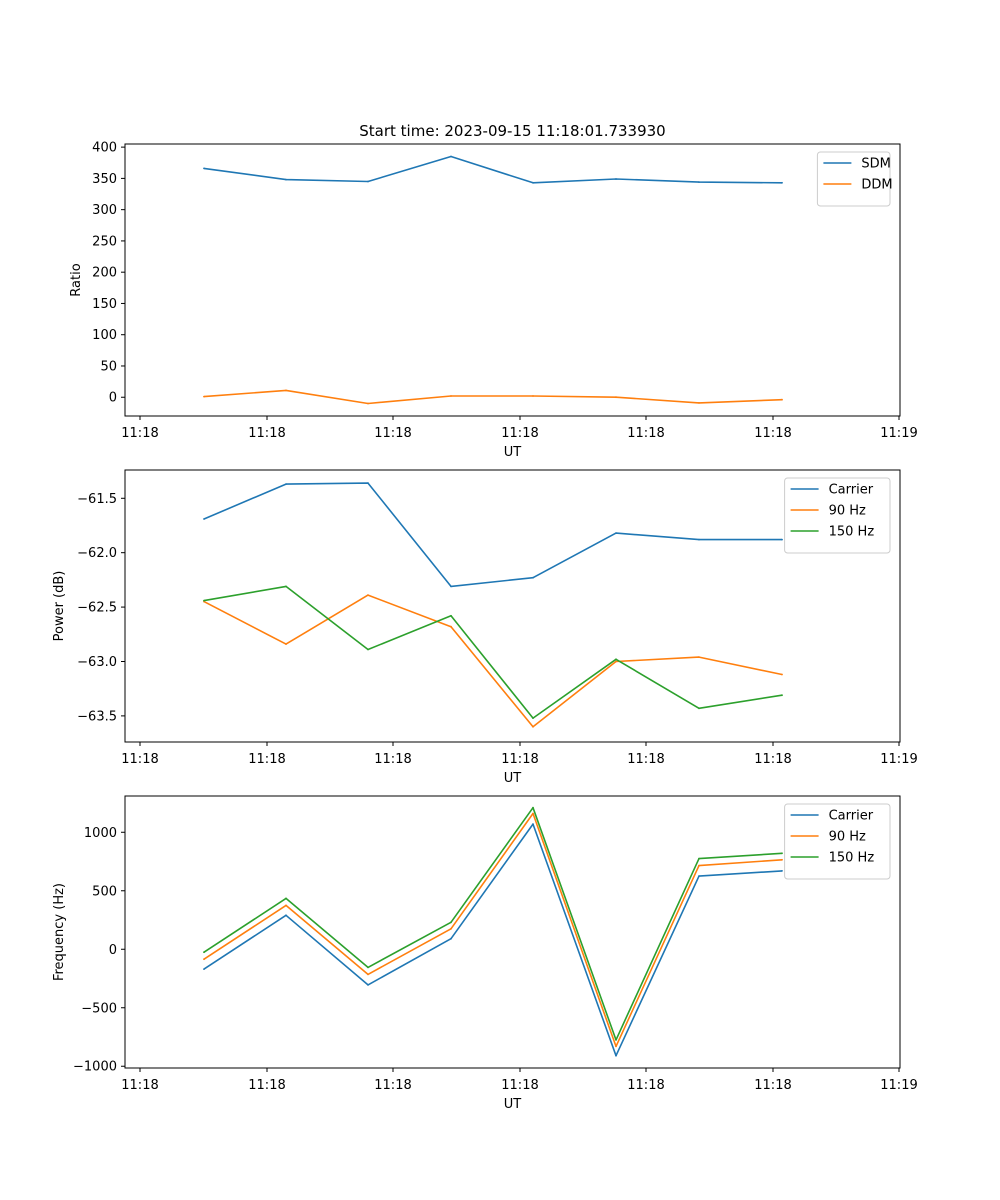 The height and width of the screenshot is (1200, 1000). Describe the element at coordinates (97, 499) in the screenshot. I see `y-tick-label: −61.5` at that location.